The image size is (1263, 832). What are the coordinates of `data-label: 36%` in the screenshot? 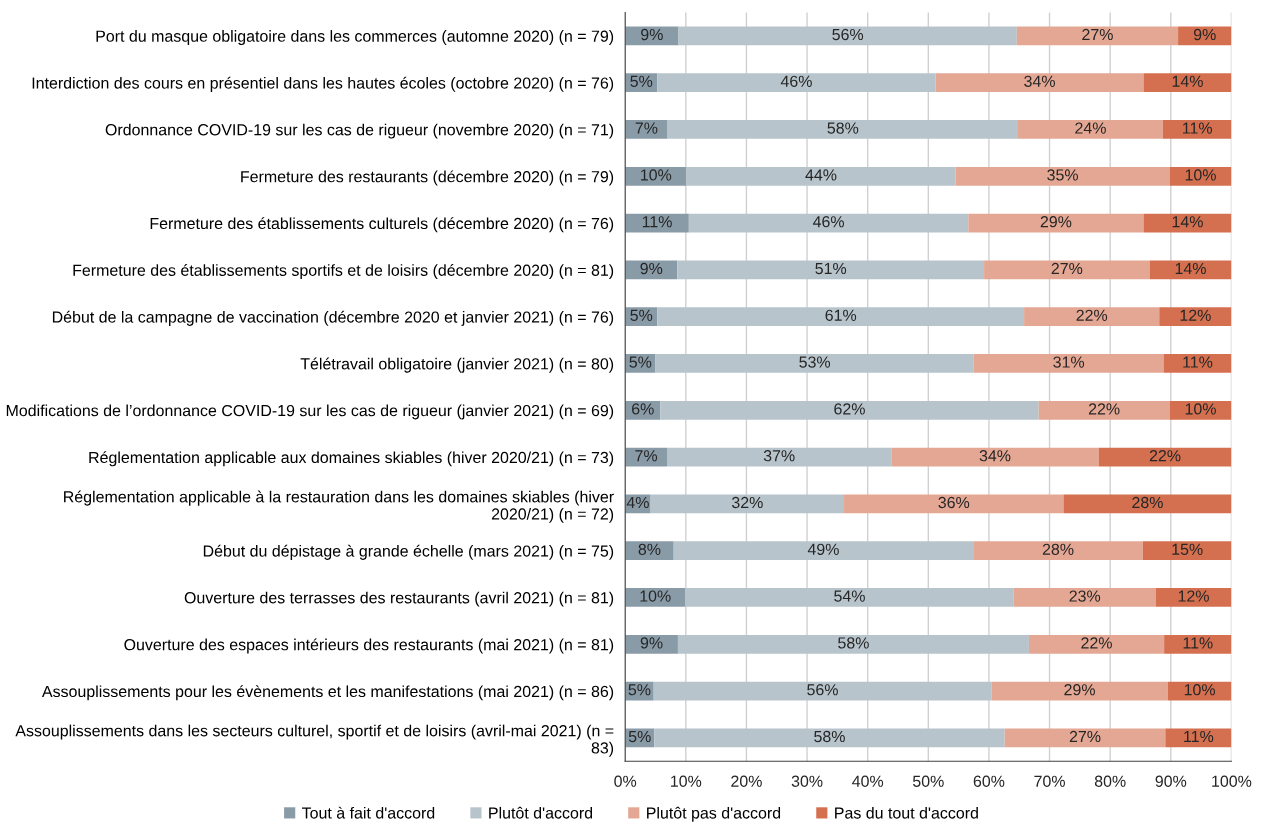 It's located at (954, 502).